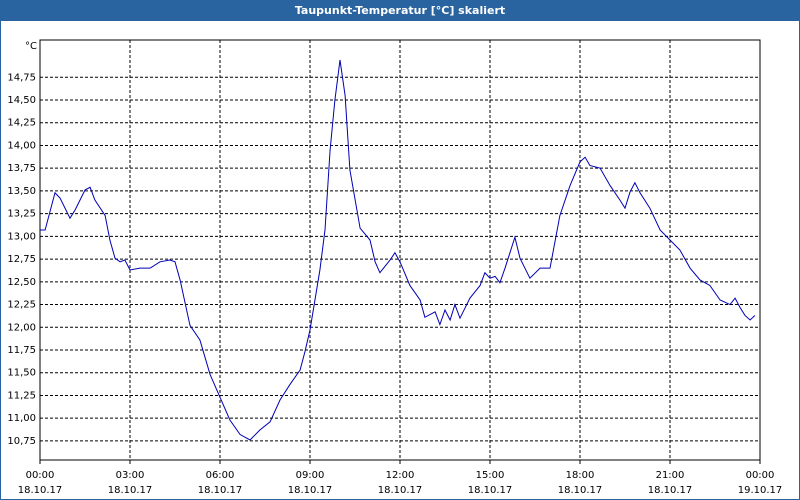  Describe the element at coordinates (760, 490) in the screenshot. I see `x-tick-date: 19.10.17` at that location.